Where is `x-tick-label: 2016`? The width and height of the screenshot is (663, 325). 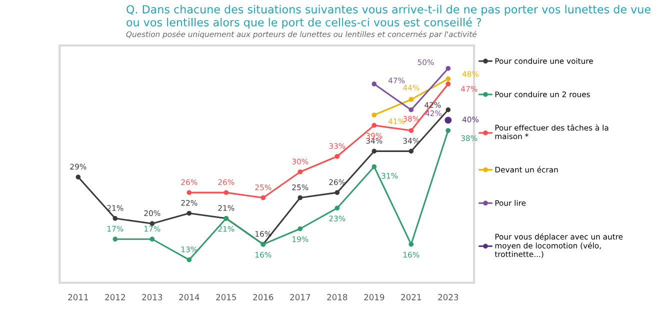
x-tick-label: 2016 is located at coordinates (263, 297).